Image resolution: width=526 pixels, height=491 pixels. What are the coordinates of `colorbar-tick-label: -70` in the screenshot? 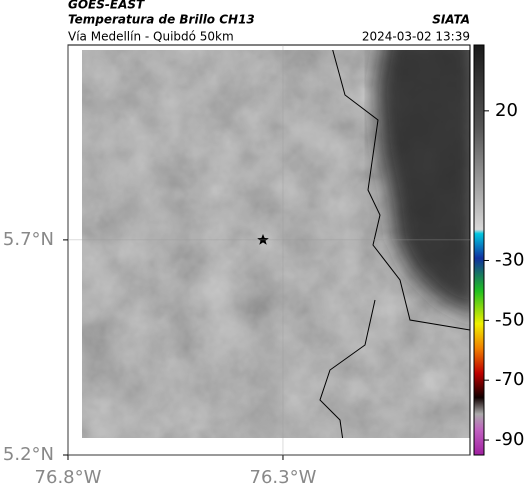 It's located at (509, 379).